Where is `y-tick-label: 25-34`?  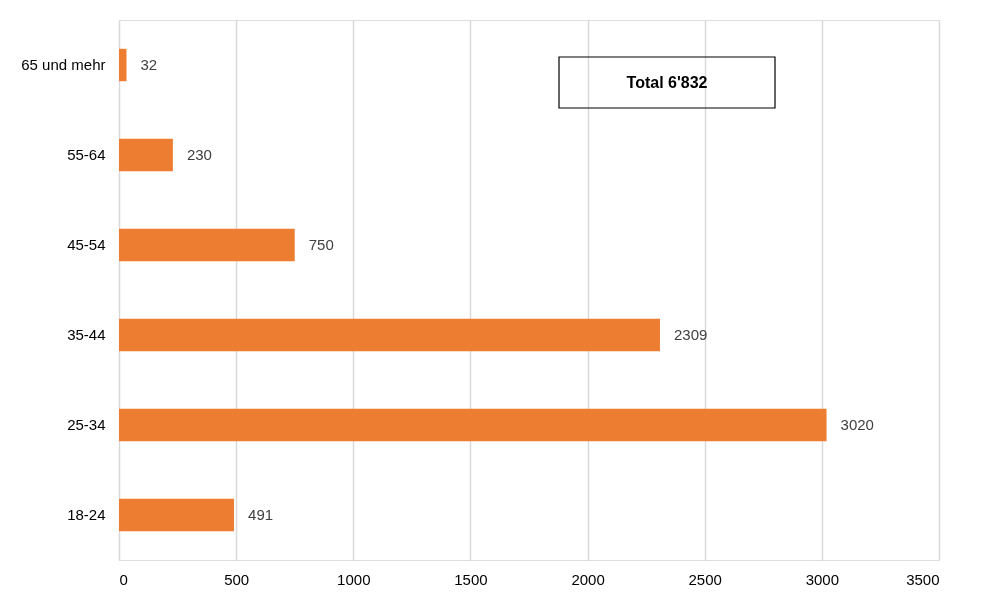 y-tick-label: 25-34 is located at coordinates (86, 424).